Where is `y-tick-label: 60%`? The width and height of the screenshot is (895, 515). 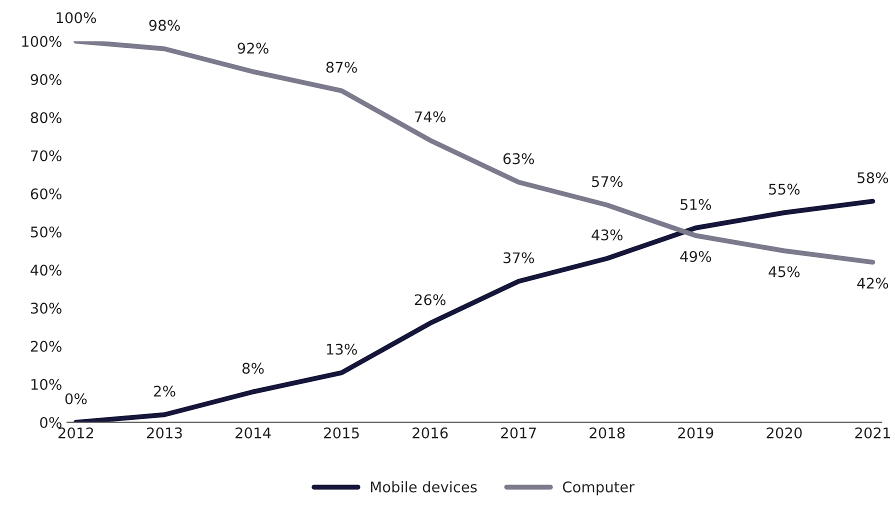
y-tick-label: 60% is located at coordinates (46, 194).